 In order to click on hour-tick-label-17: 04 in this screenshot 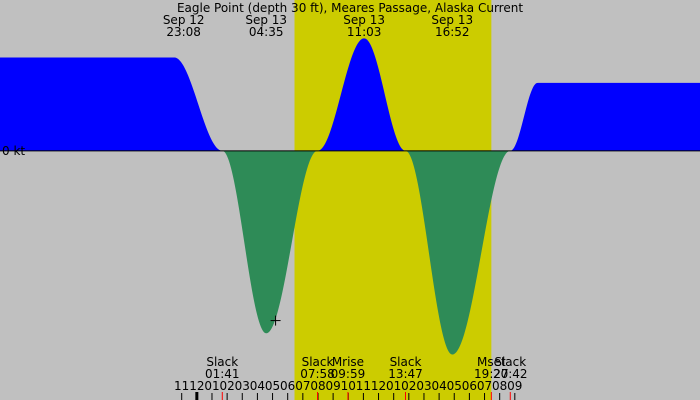, I will do `click(438, 386)`.